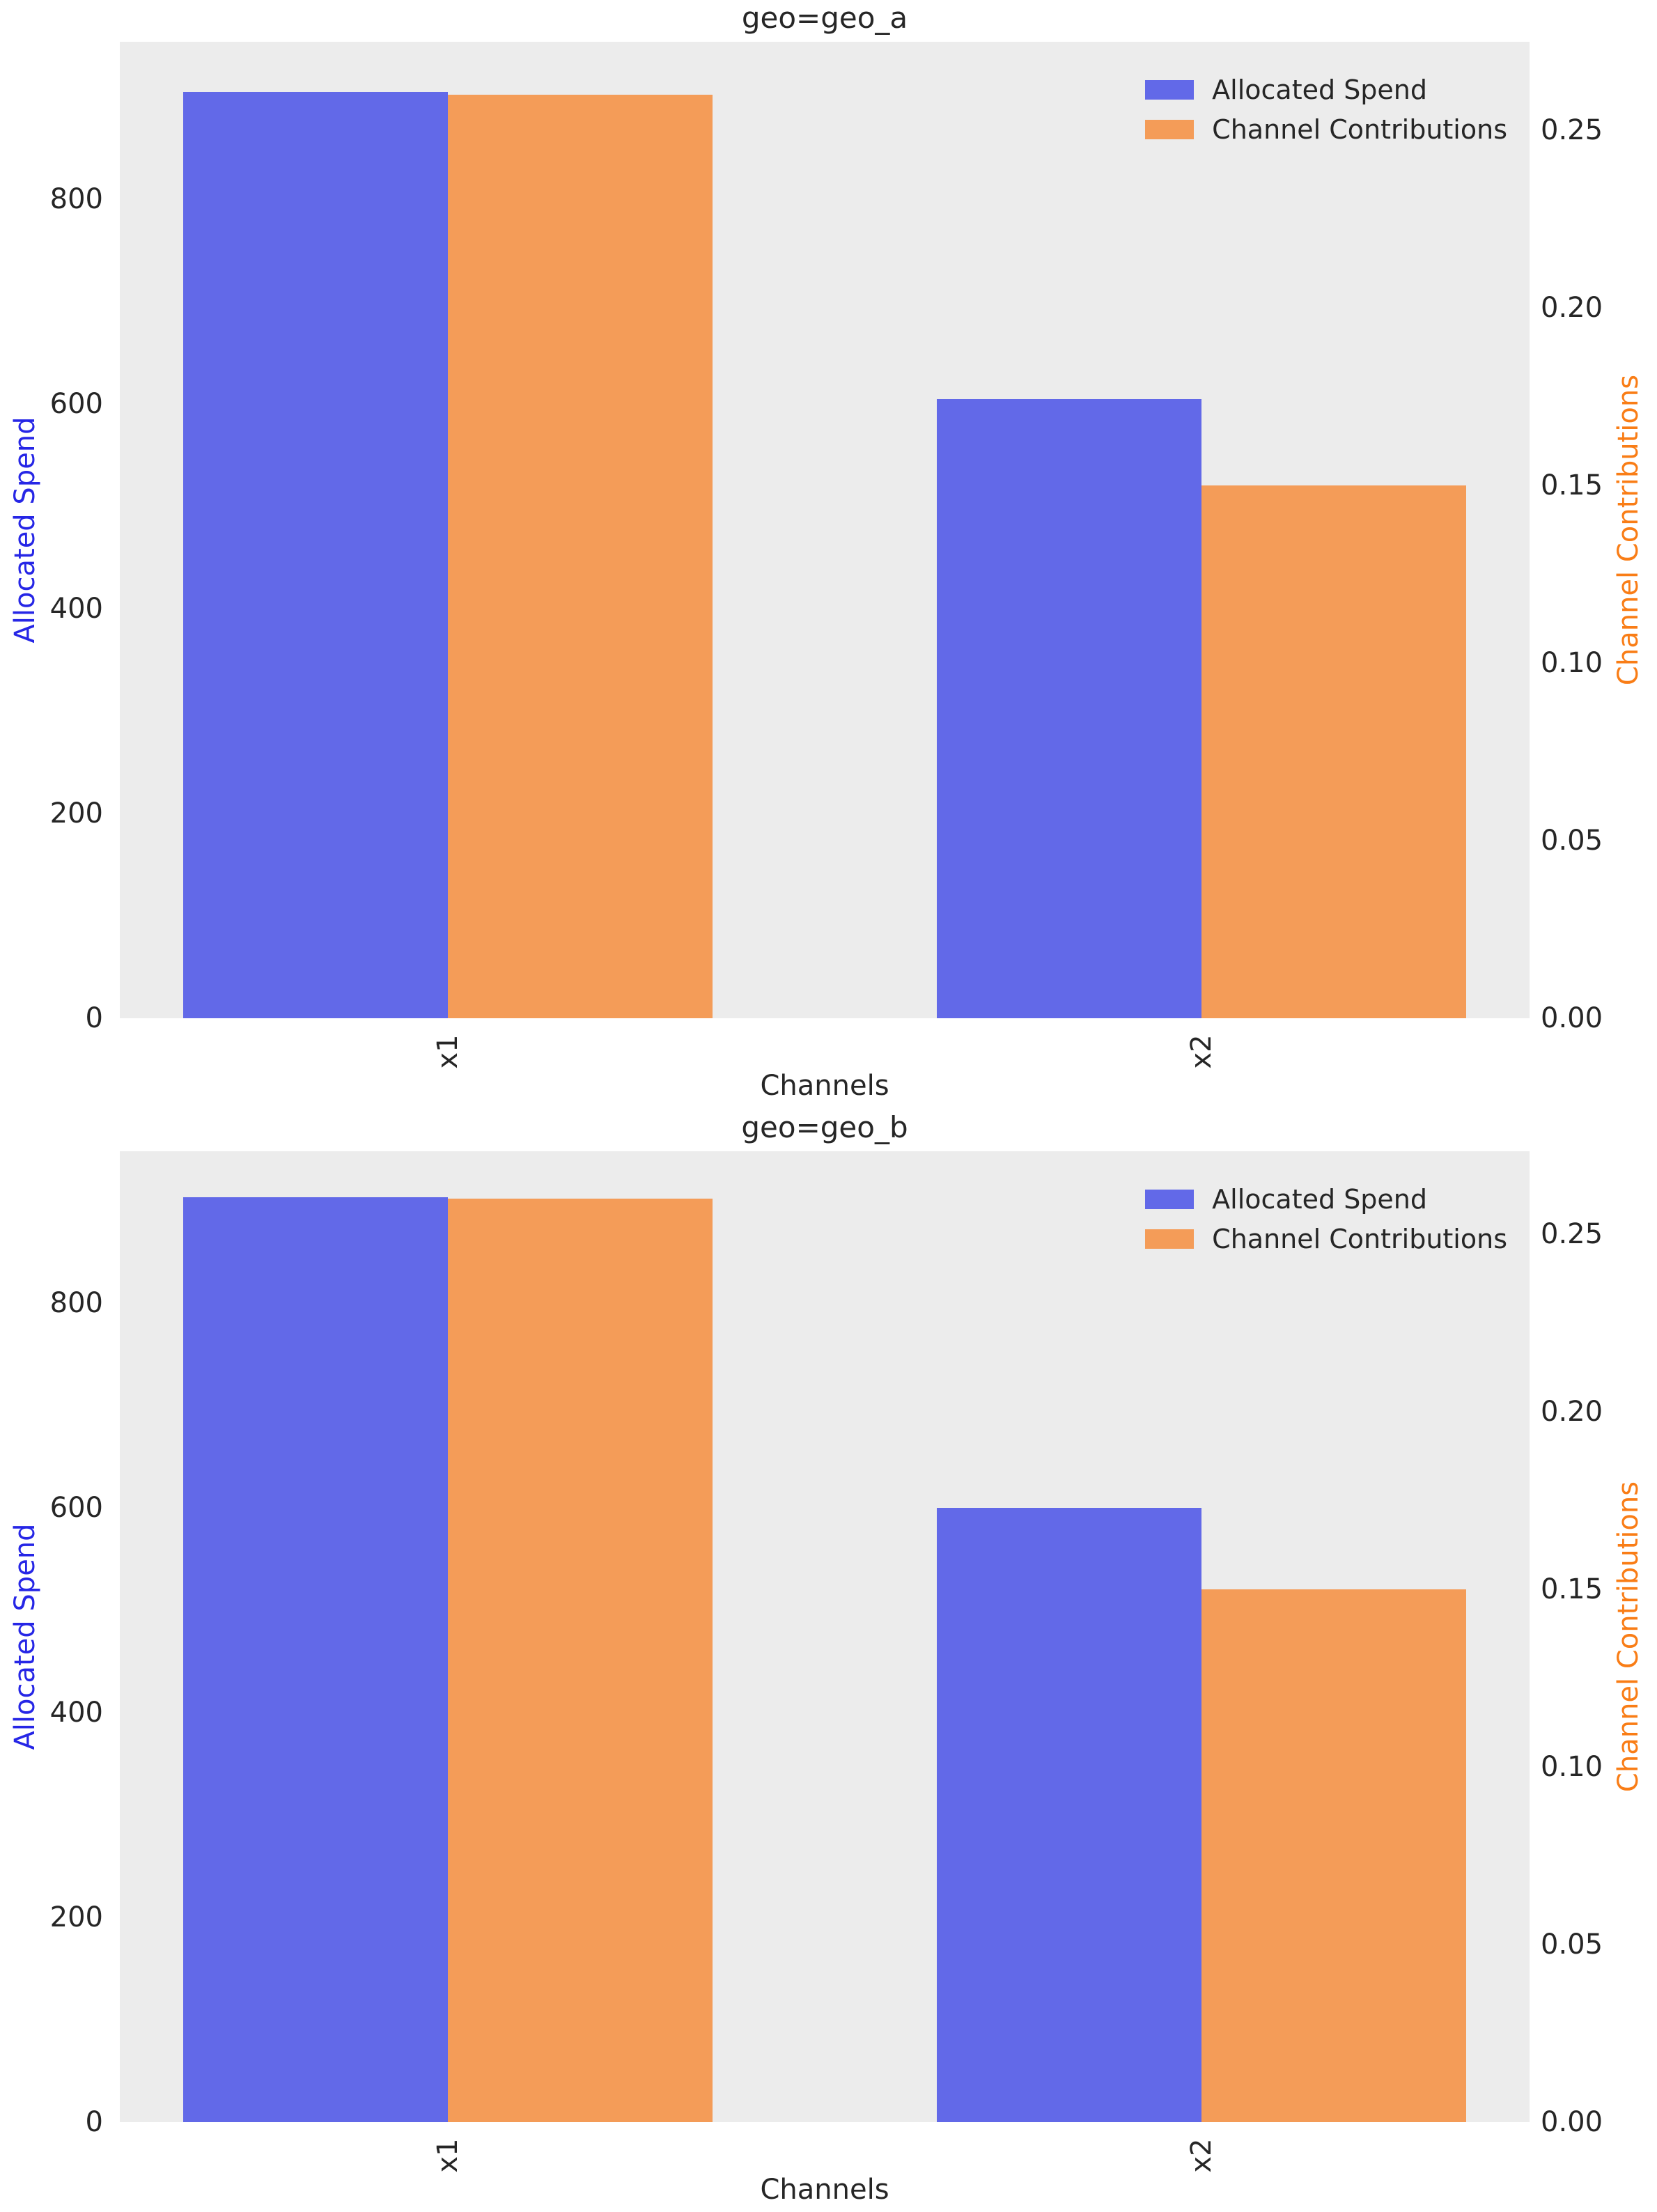  I want to click on y-axis-label-right: Channel Contributions, so click(1628, 1637).